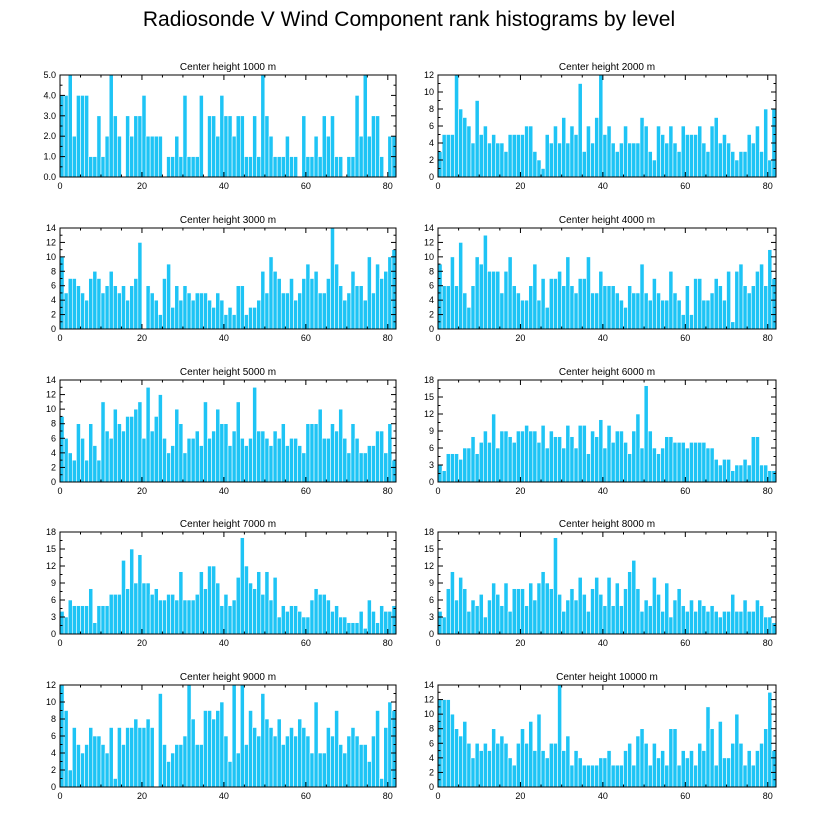 The height and width of the screenshot is (824, 818). Describe the element at coordinates (51, 228) in the screenshot. I see `y-tick-label: 14` at that location.